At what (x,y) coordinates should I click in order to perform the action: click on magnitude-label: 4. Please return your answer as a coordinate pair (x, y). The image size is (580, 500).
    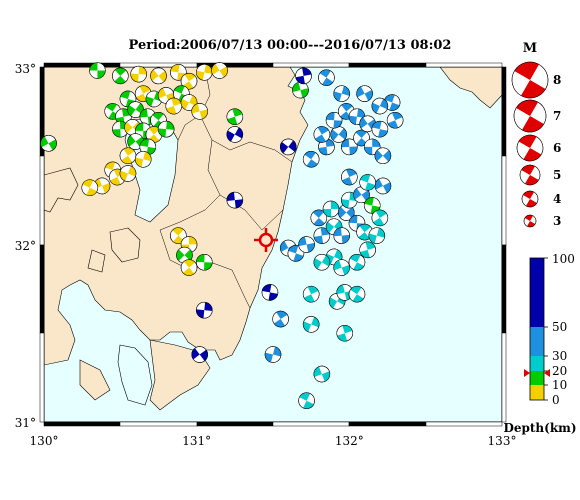
    Looking at the image, I should click on (557, 199).